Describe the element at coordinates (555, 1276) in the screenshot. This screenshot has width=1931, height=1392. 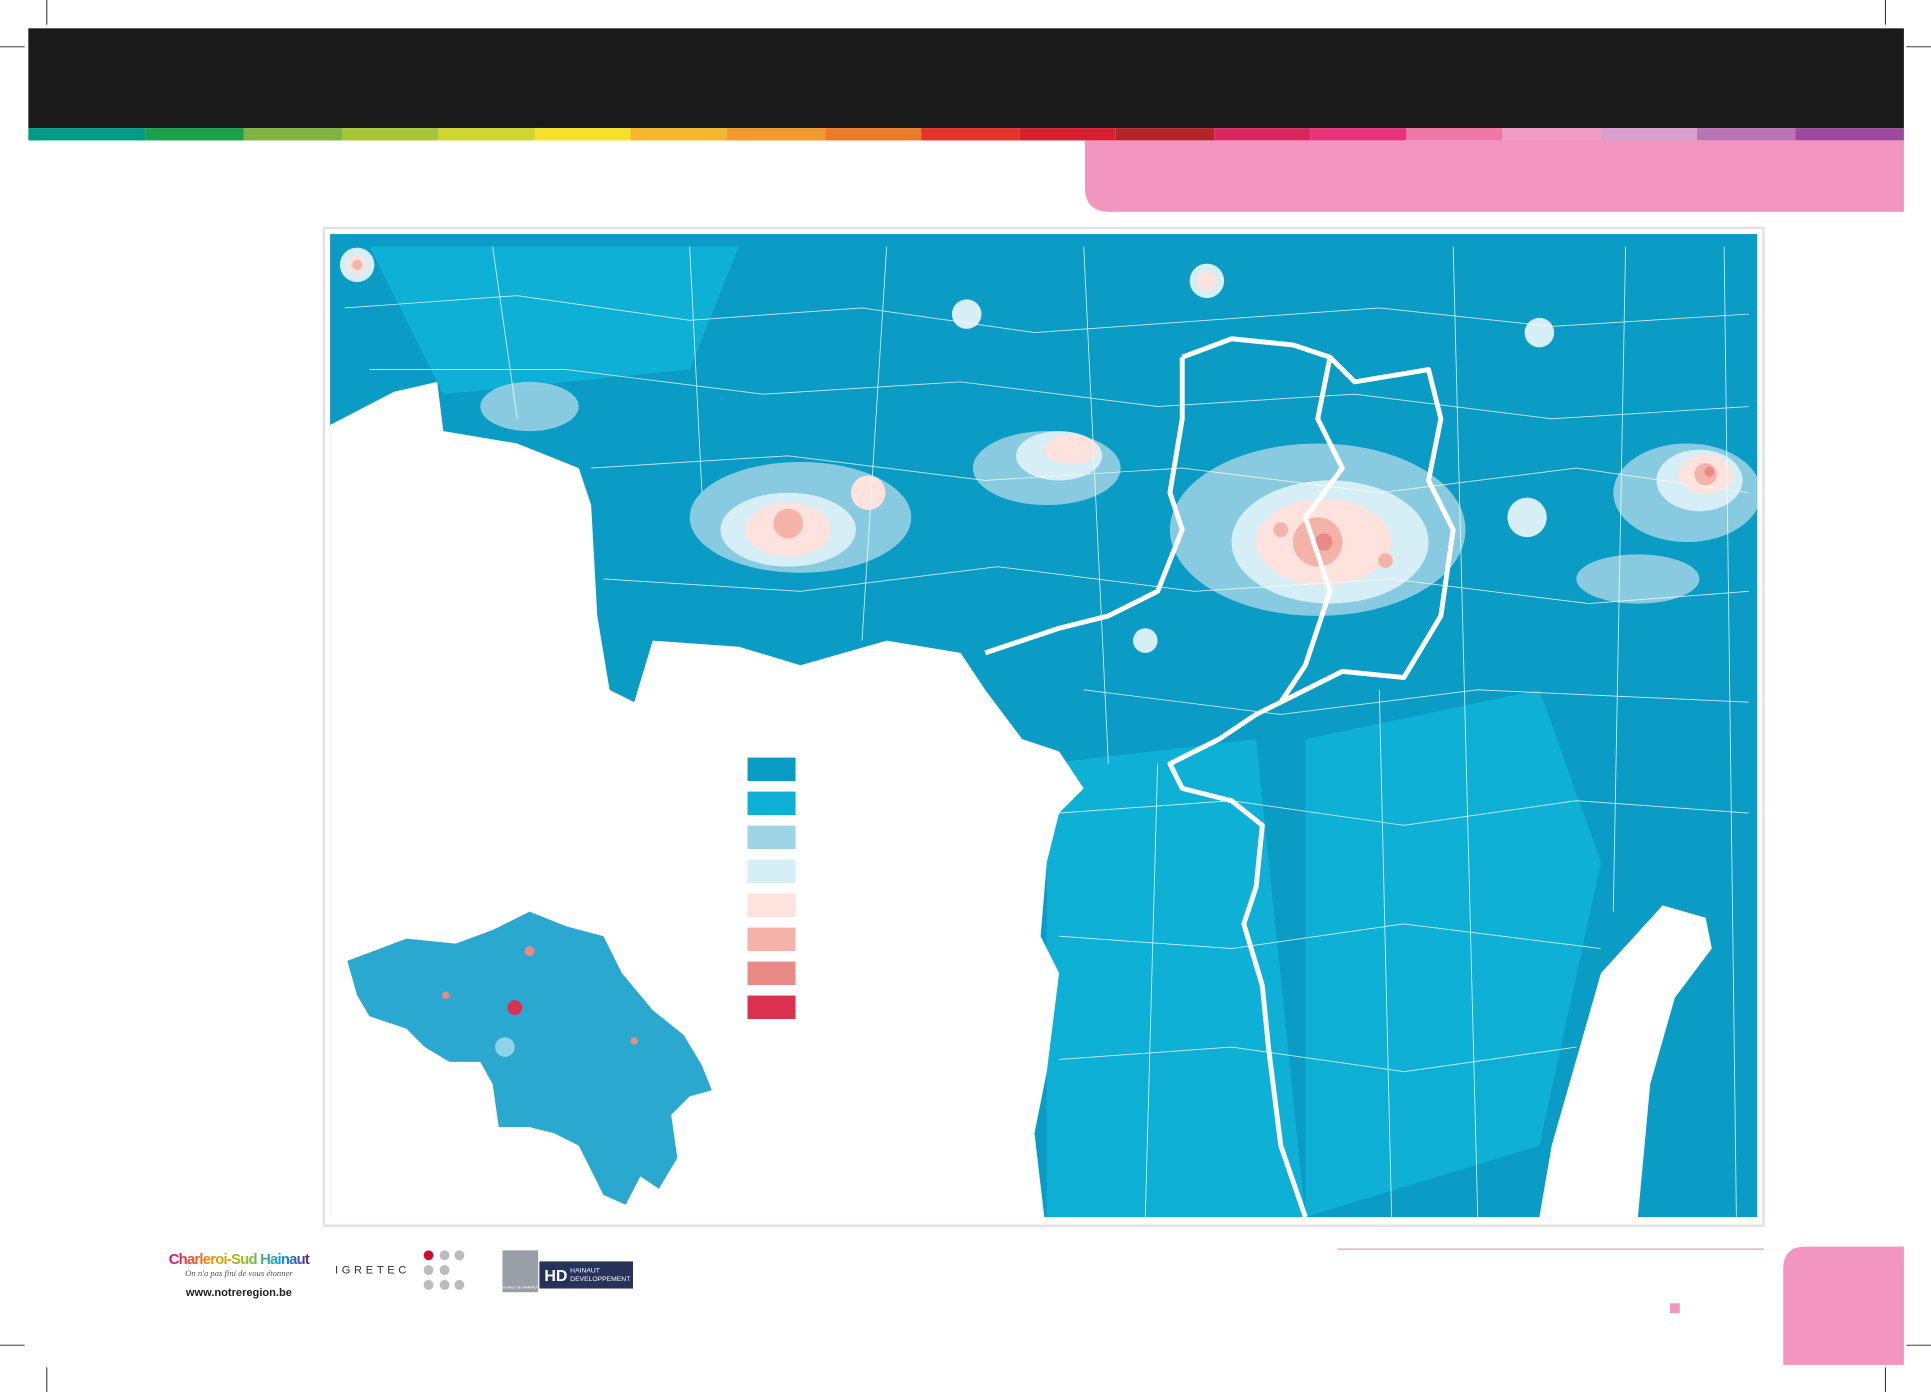
I see `svg-text: HD` at that location.